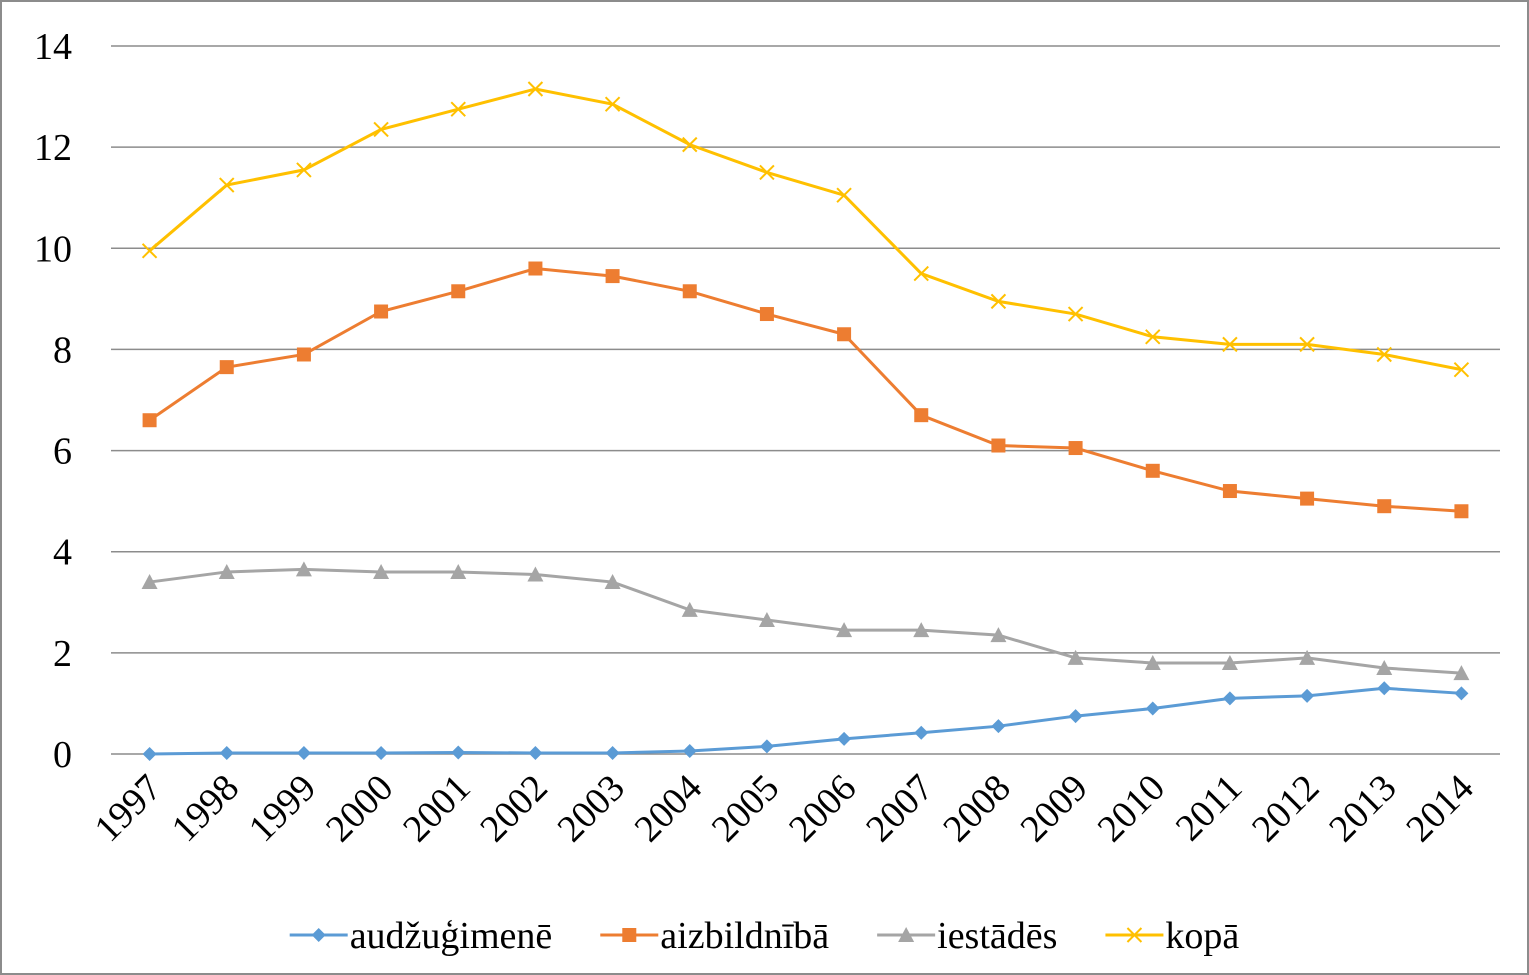  Describe the element at coordinates (62, 755) in the screenshot. I see `y-tick-label: 0` at that location.